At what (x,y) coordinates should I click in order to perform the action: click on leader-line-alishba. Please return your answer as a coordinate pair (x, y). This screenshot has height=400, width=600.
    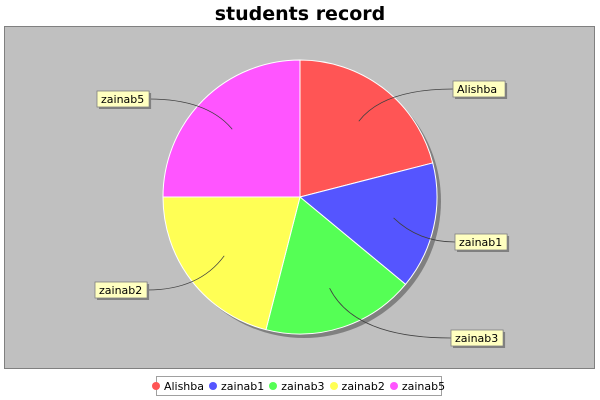
    Looking at the image, I should click on (406, 105).